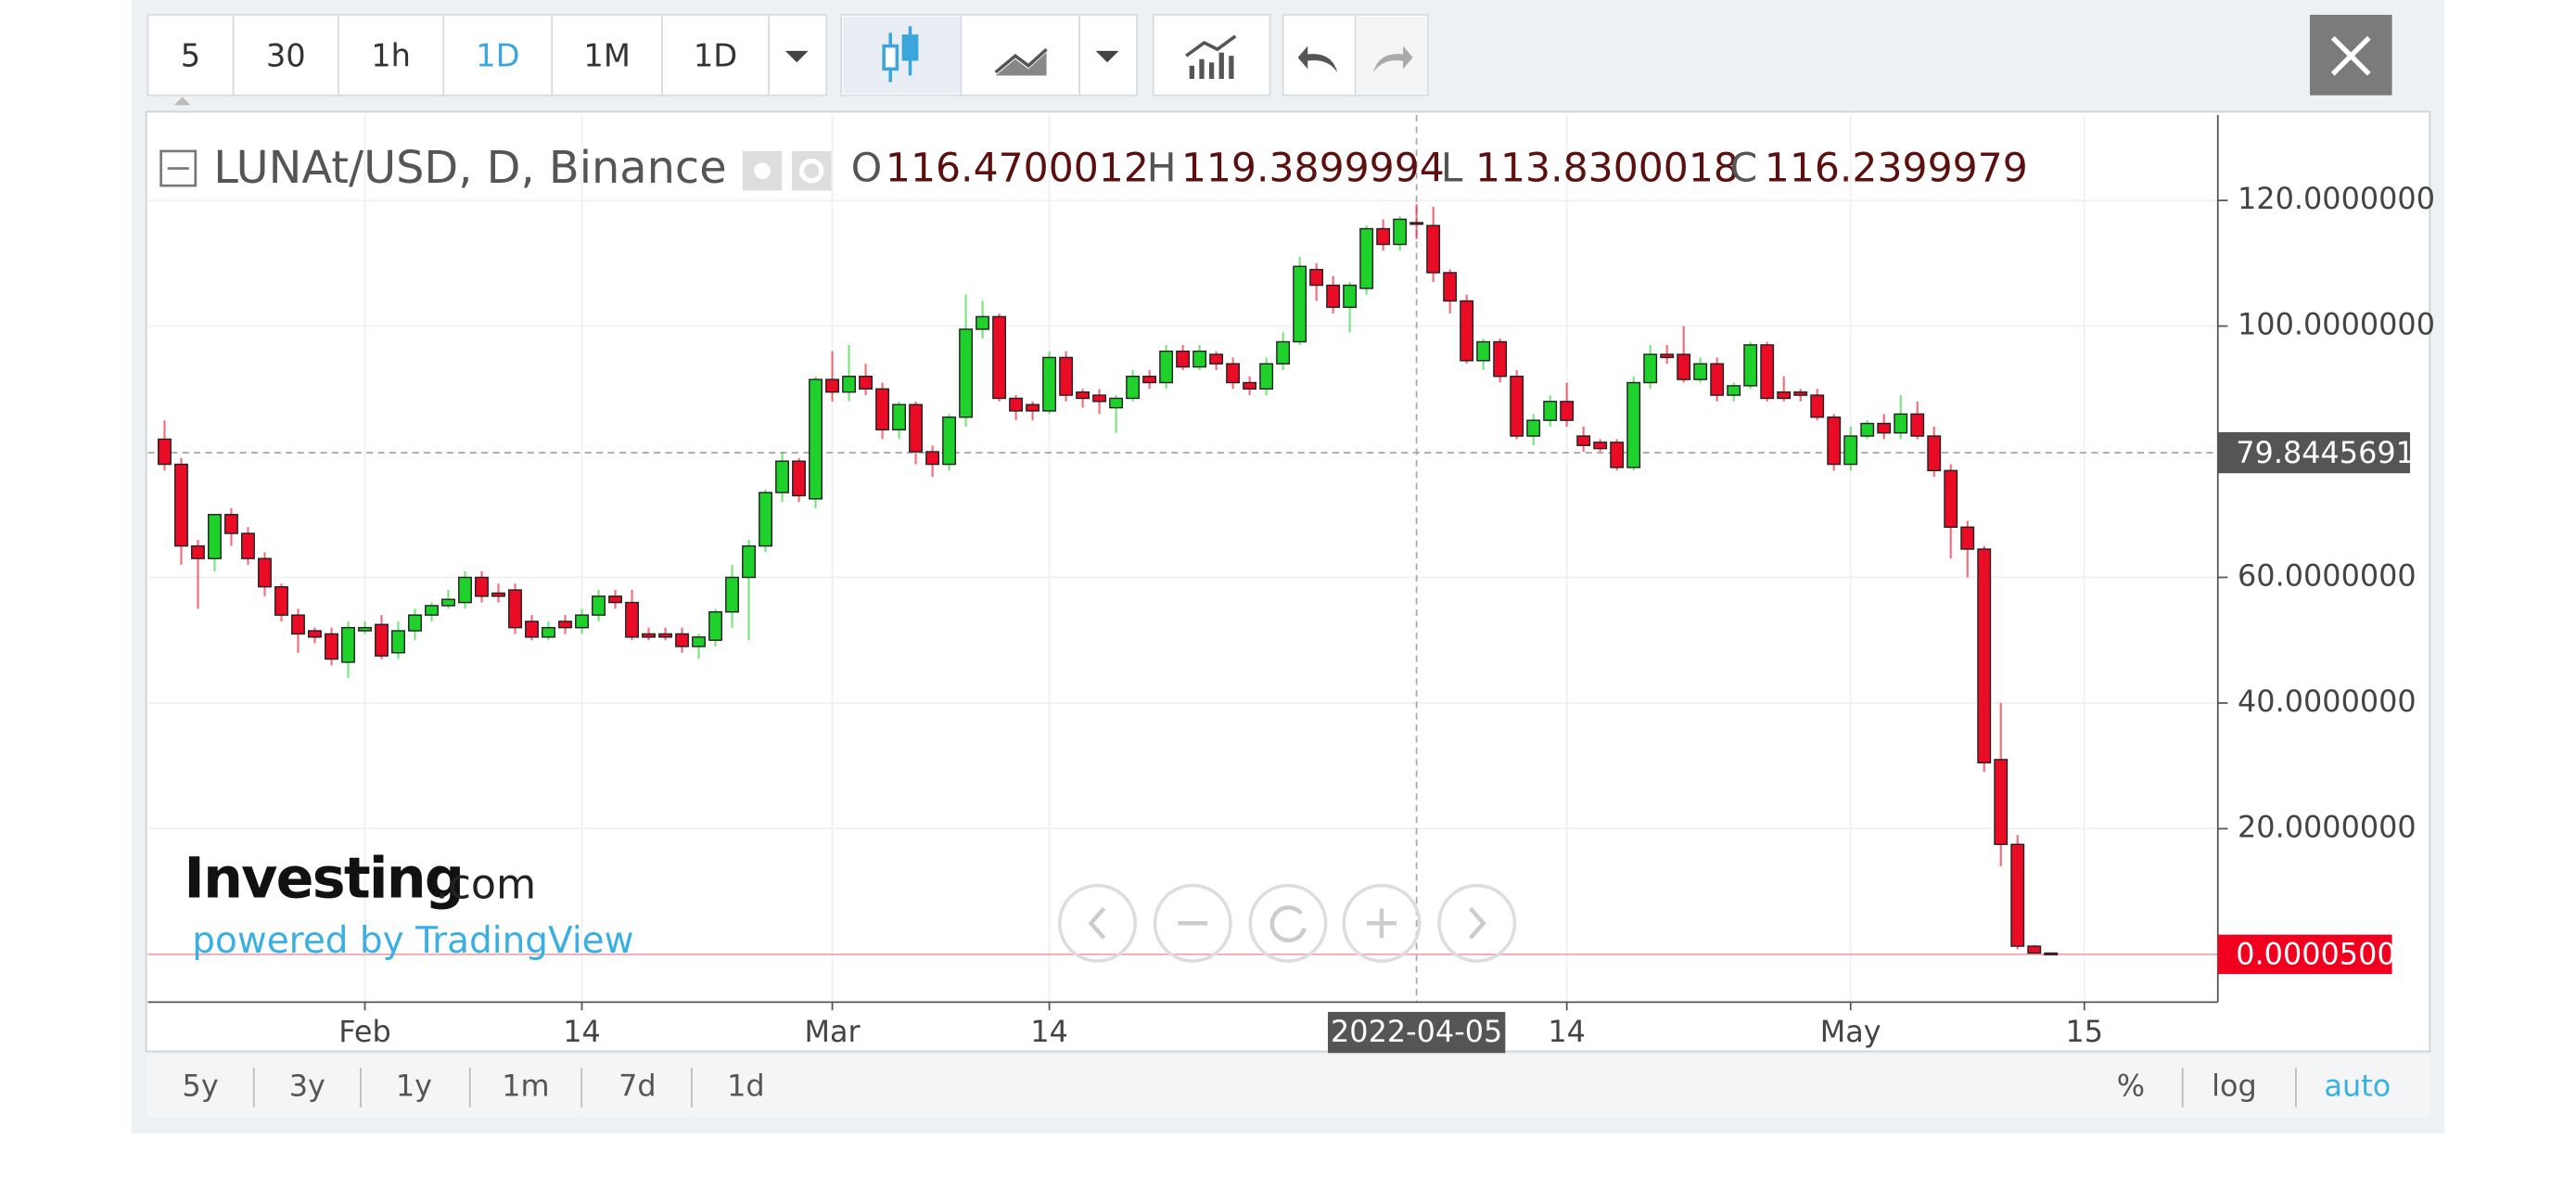  I want to click on indicators-button, so click(1211, 55).